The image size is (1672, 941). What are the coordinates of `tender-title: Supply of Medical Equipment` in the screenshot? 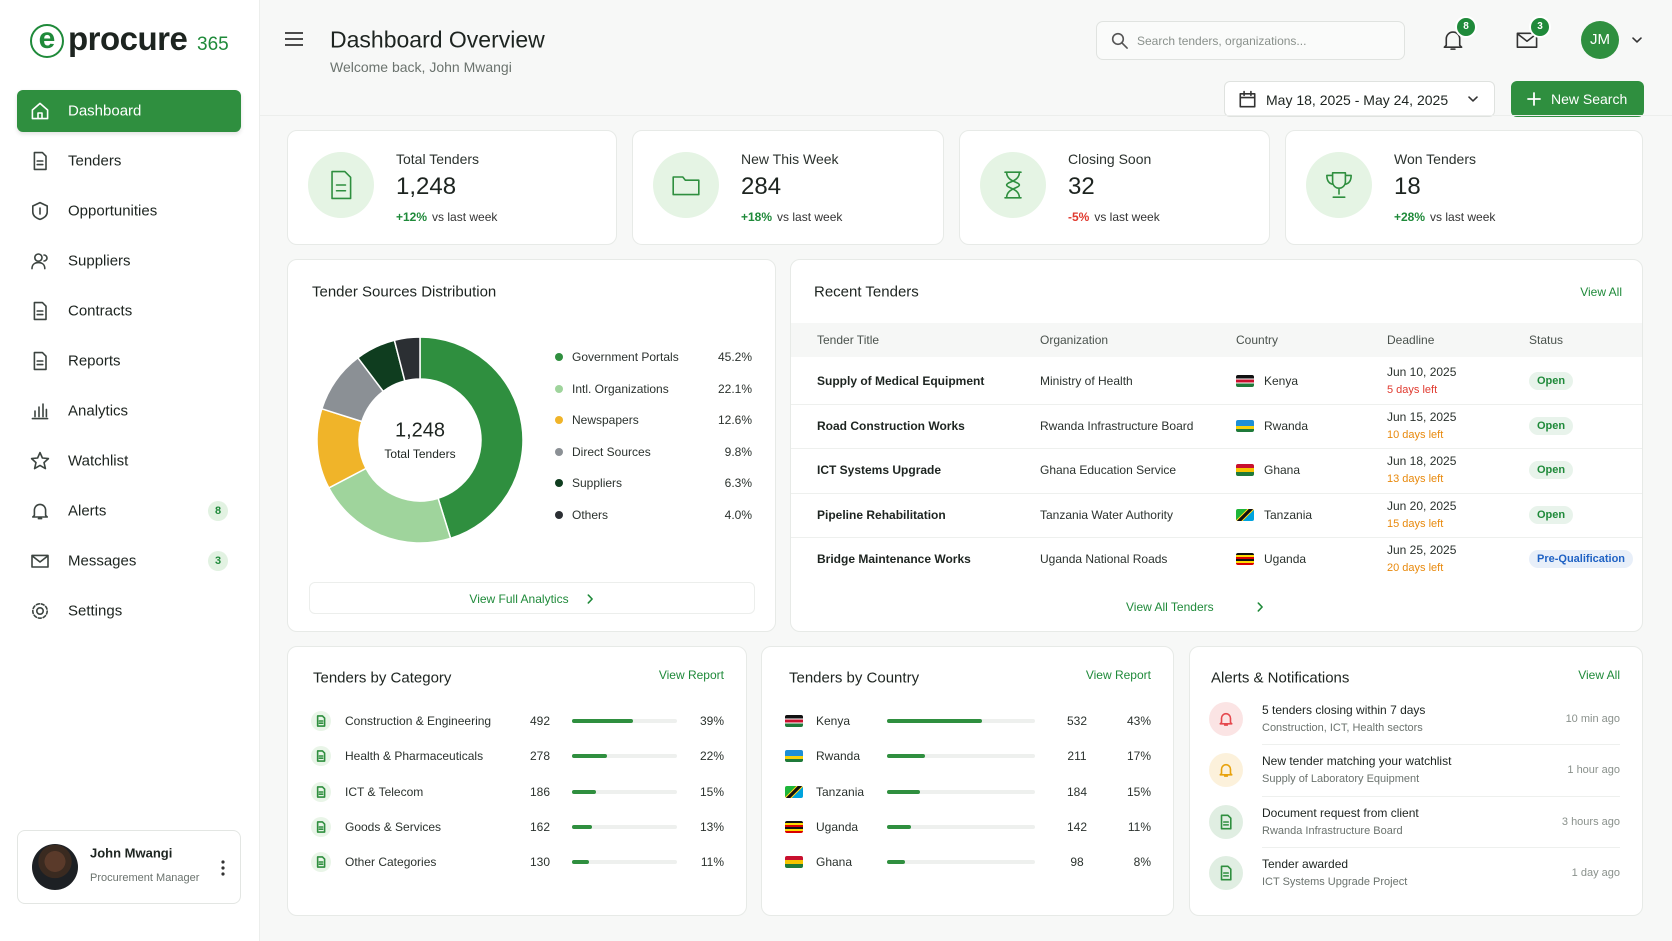 It's located at (901, 381).